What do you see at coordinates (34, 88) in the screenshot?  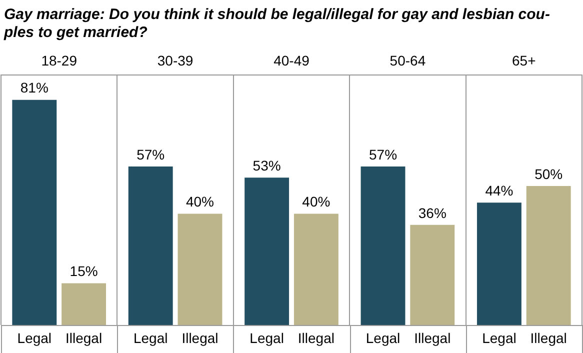 I see `data-label: 81%` at bounding box center [34, 88].